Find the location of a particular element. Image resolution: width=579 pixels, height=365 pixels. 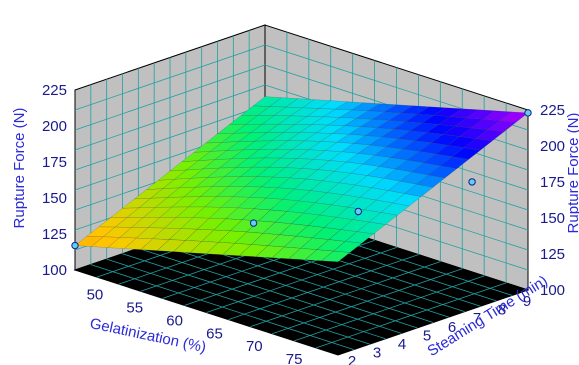

z-axis-title-right: Rupture Force (N) is located at coordinates (572, 173).